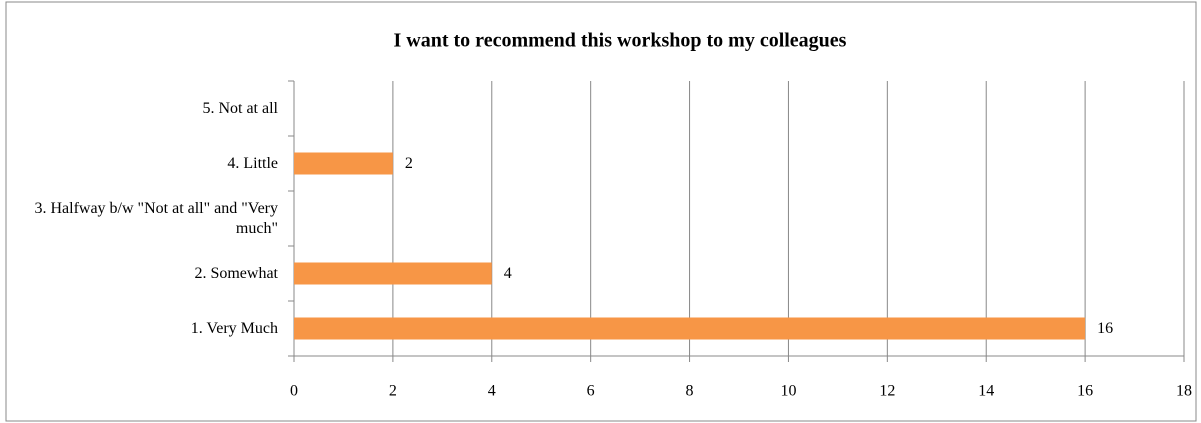 Image resolution: width=1201 pixels, height=423 pixels. What do you see at coordinates (1184, 391) in the screenshot?
I see `x-tick-label: 18` at bounding box center [1184, 391].